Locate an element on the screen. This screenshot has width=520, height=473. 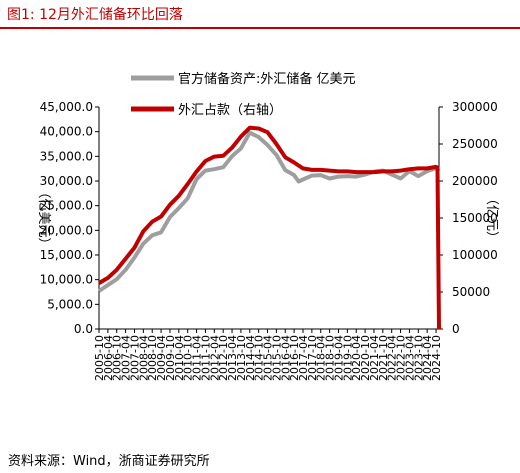
x-axis-tick-label: 2014-04 is located at coordinates (250, 358).